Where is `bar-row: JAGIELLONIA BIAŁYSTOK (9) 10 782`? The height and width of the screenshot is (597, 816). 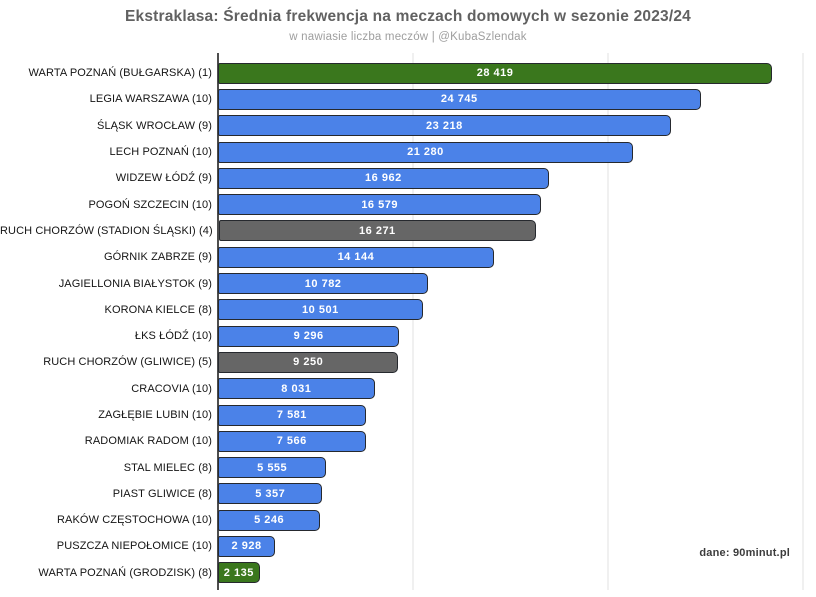 bar-row: JAGIELLONIA BIAŁYSTOK (9) 10 782 is located at coordinates (408, 283).